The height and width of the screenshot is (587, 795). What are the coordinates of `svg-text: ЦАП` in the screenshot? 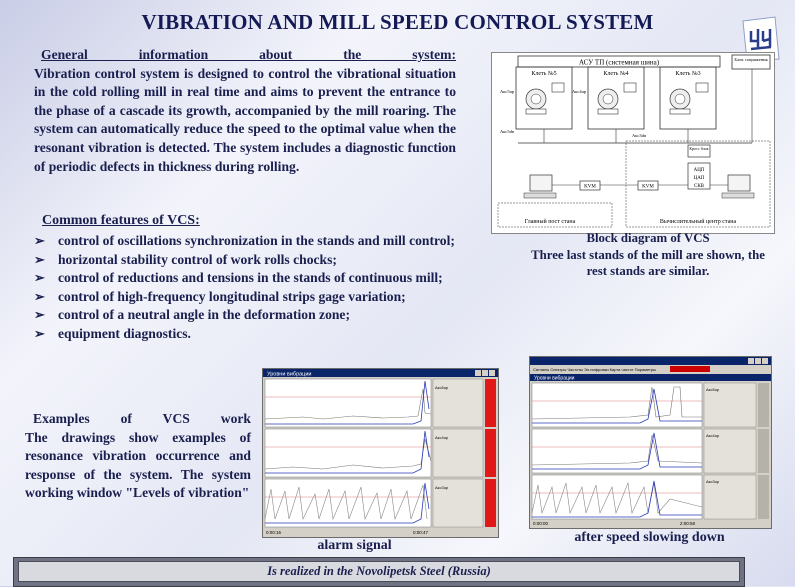 It's located at (699, 178).